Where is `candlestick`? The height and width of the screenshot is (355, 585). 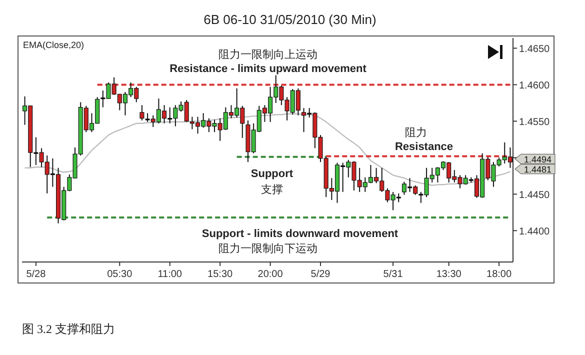
candlestick is located at coordinates (142, 112).